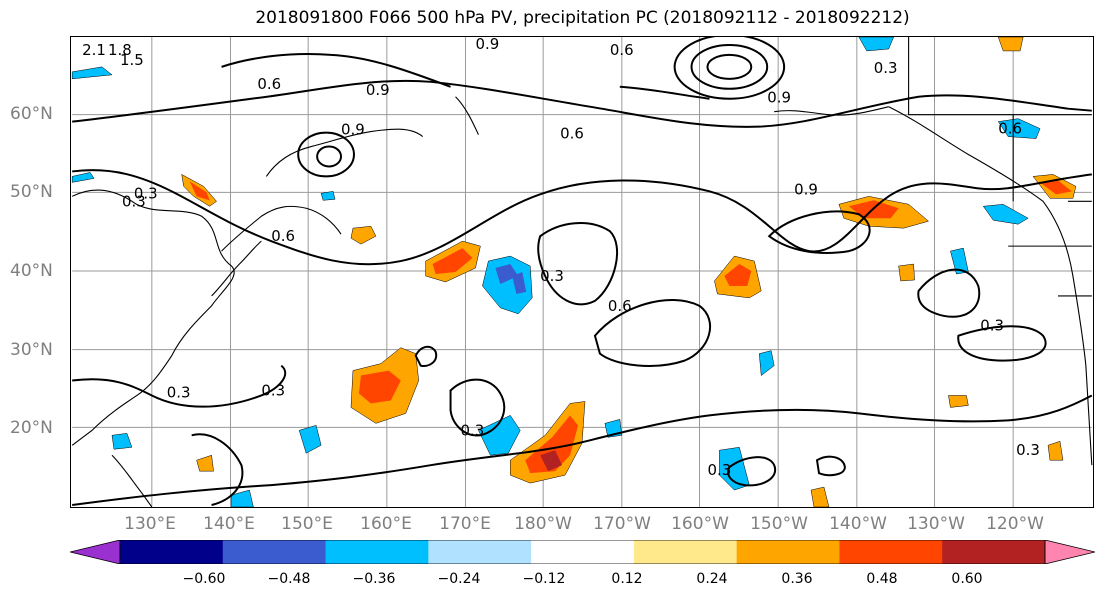 The height and width of the screenshot is (601, 1105). Describe the element at coordinates (1015, 524) in the screenshot. I see `lon-label-120w: 120°W` at that location.